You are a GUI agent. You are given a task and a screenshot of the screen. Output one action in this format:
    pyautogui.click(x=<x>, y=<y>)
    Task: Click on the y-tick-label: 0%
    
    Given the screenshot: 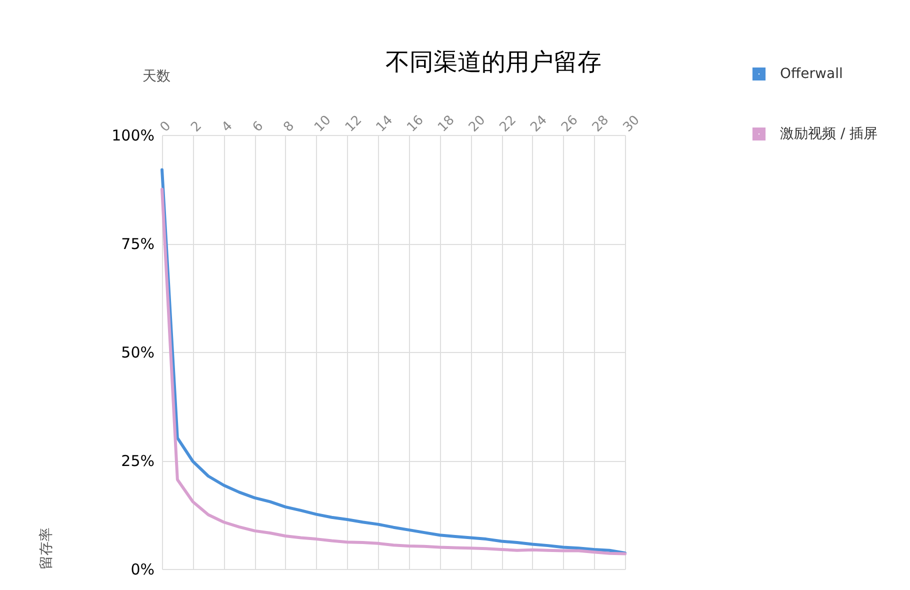 What is the action you would take?
    pyautogui.click(x=142, y=569)
    